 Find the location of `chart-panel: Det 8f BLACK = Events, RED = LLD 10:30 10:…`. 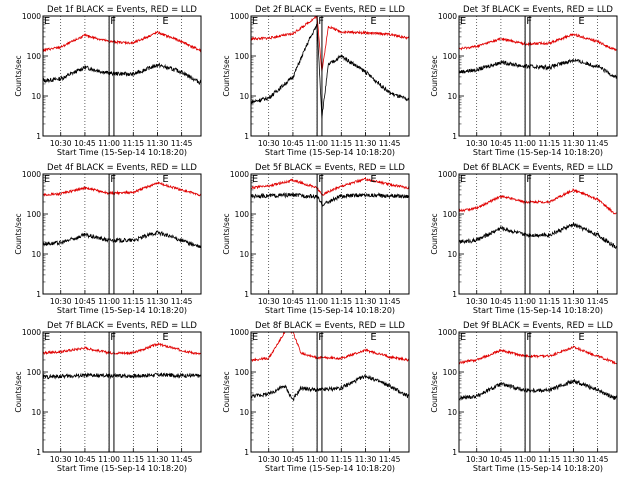

chart-panel: Det 8f BLACK = Events, RED = LLD 10:30 10:… is located at coordinates (316, 397).